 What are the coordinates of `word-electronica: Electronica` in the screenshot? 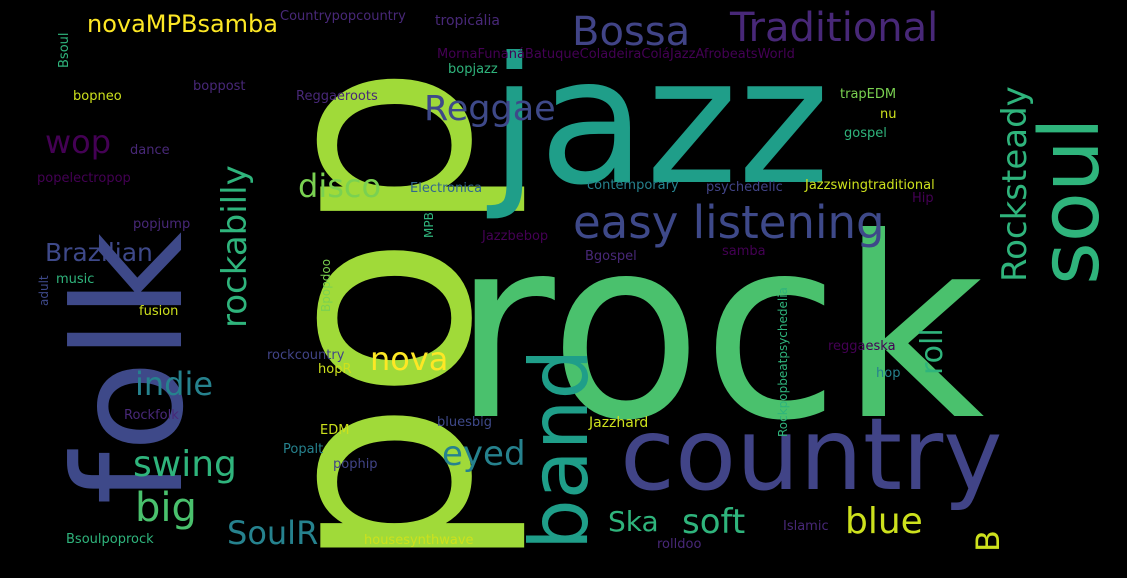 It's located at (446, 188).